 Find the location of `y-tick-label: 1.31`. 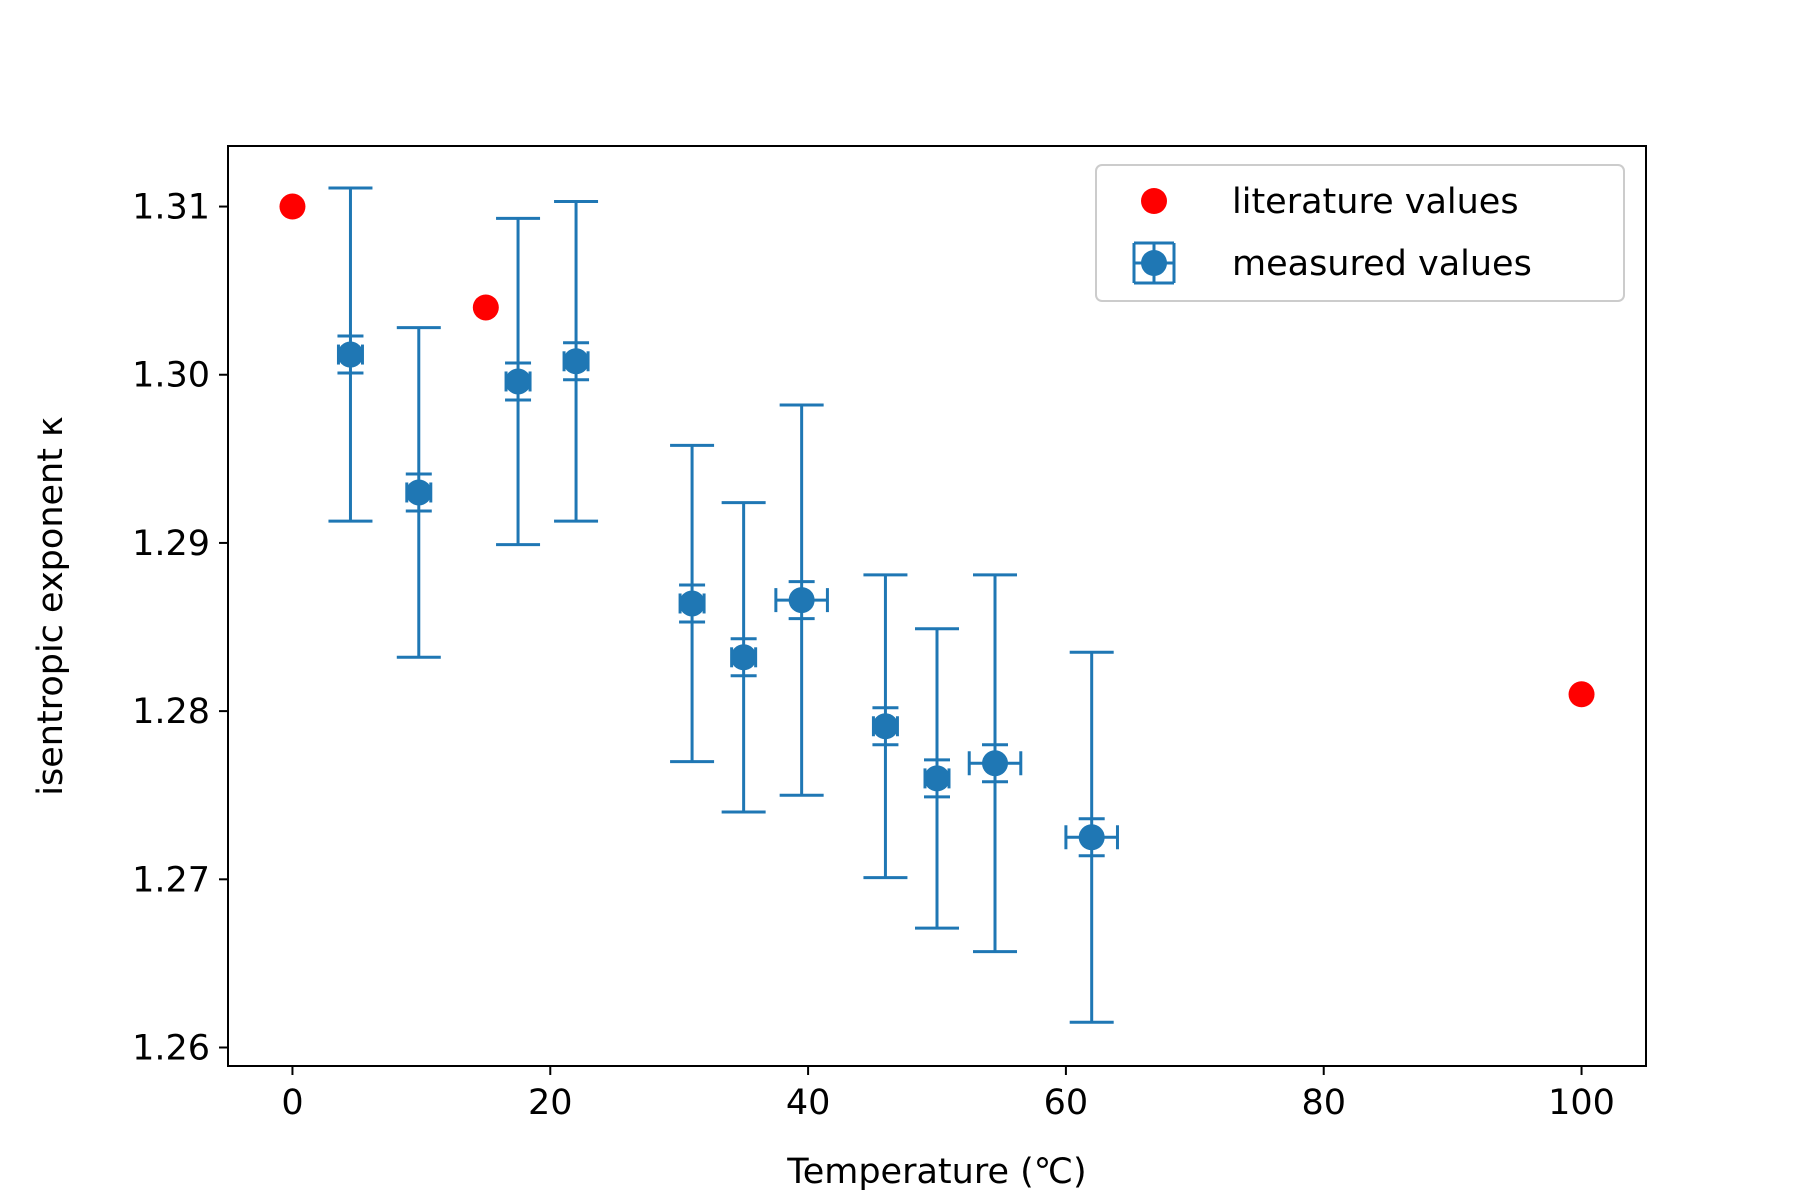

y-tick-label: 1.31 is located at coordinates (171, 208).